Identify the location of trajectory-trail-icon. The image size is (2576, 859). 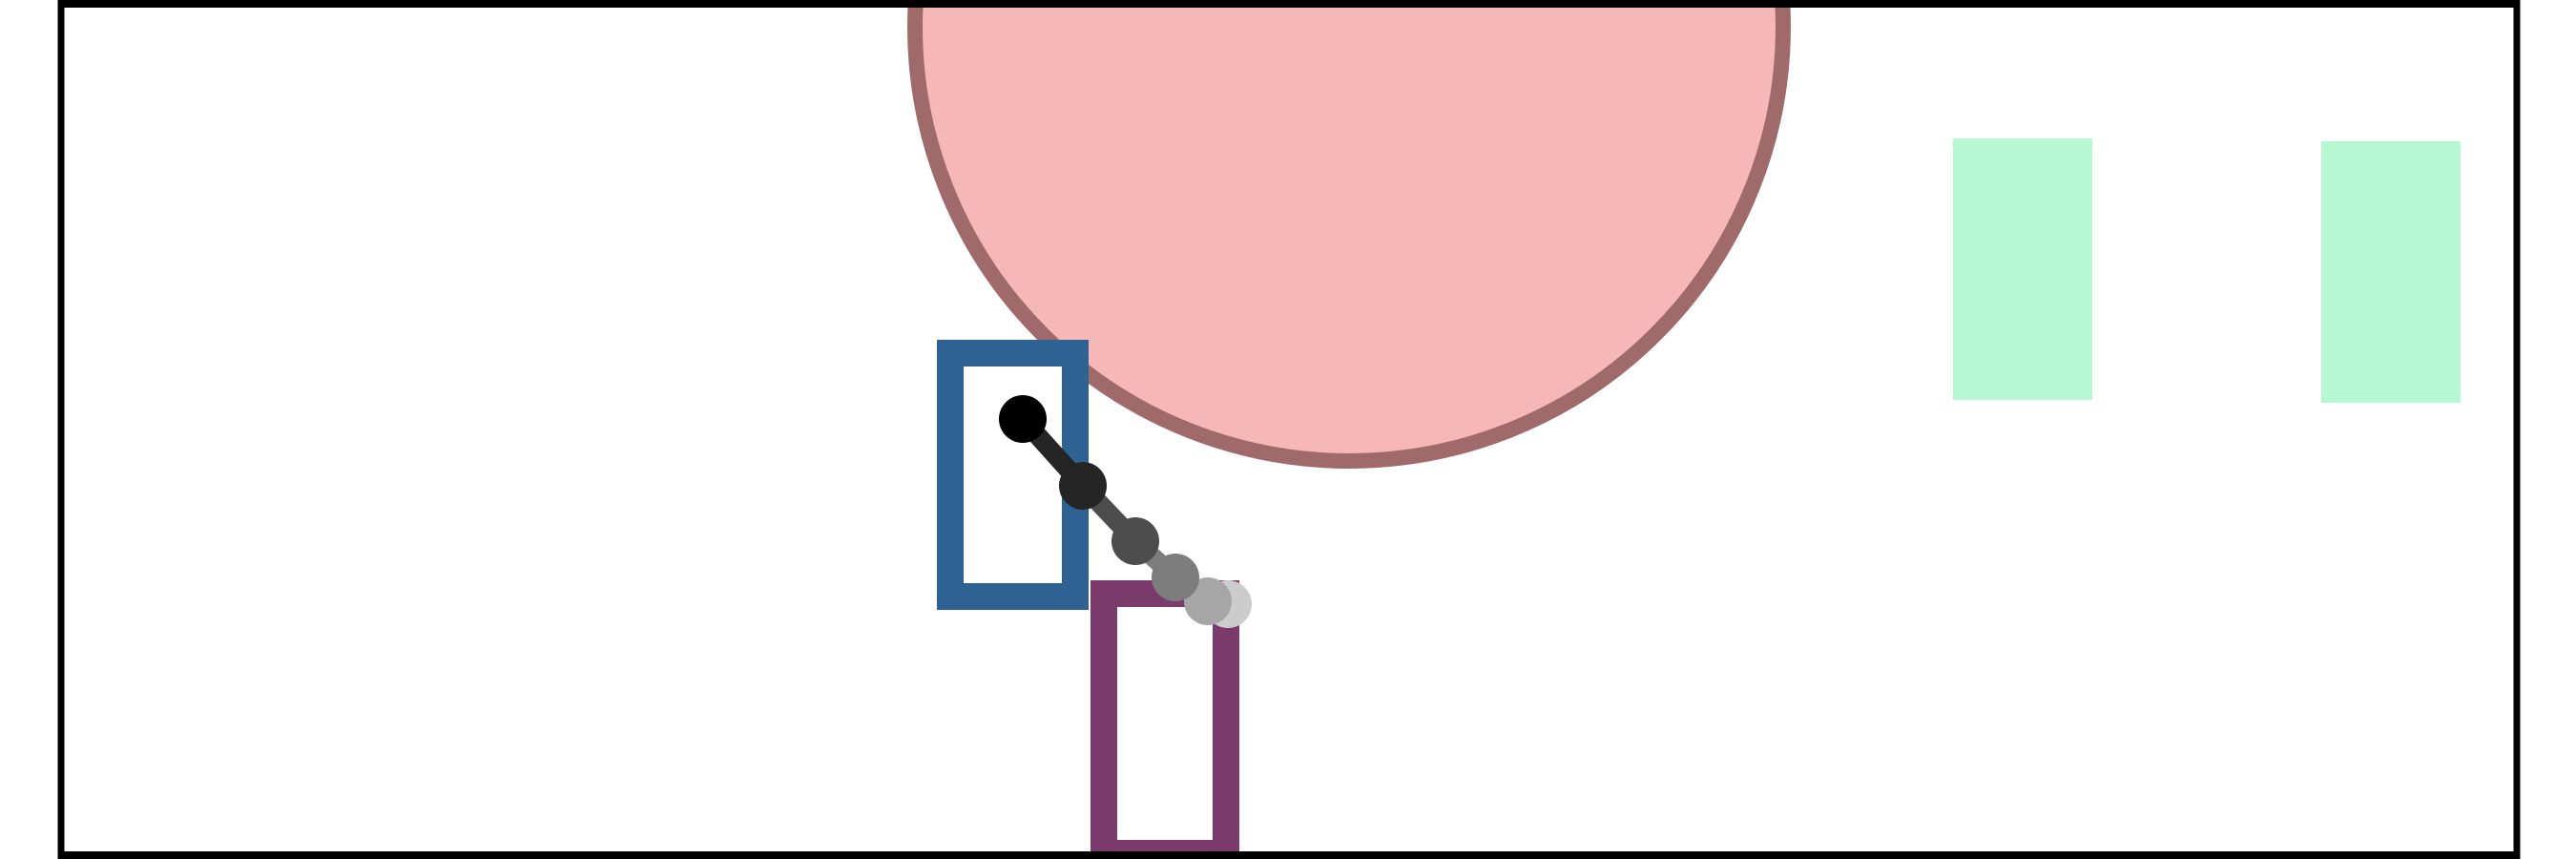
(1125, 511).